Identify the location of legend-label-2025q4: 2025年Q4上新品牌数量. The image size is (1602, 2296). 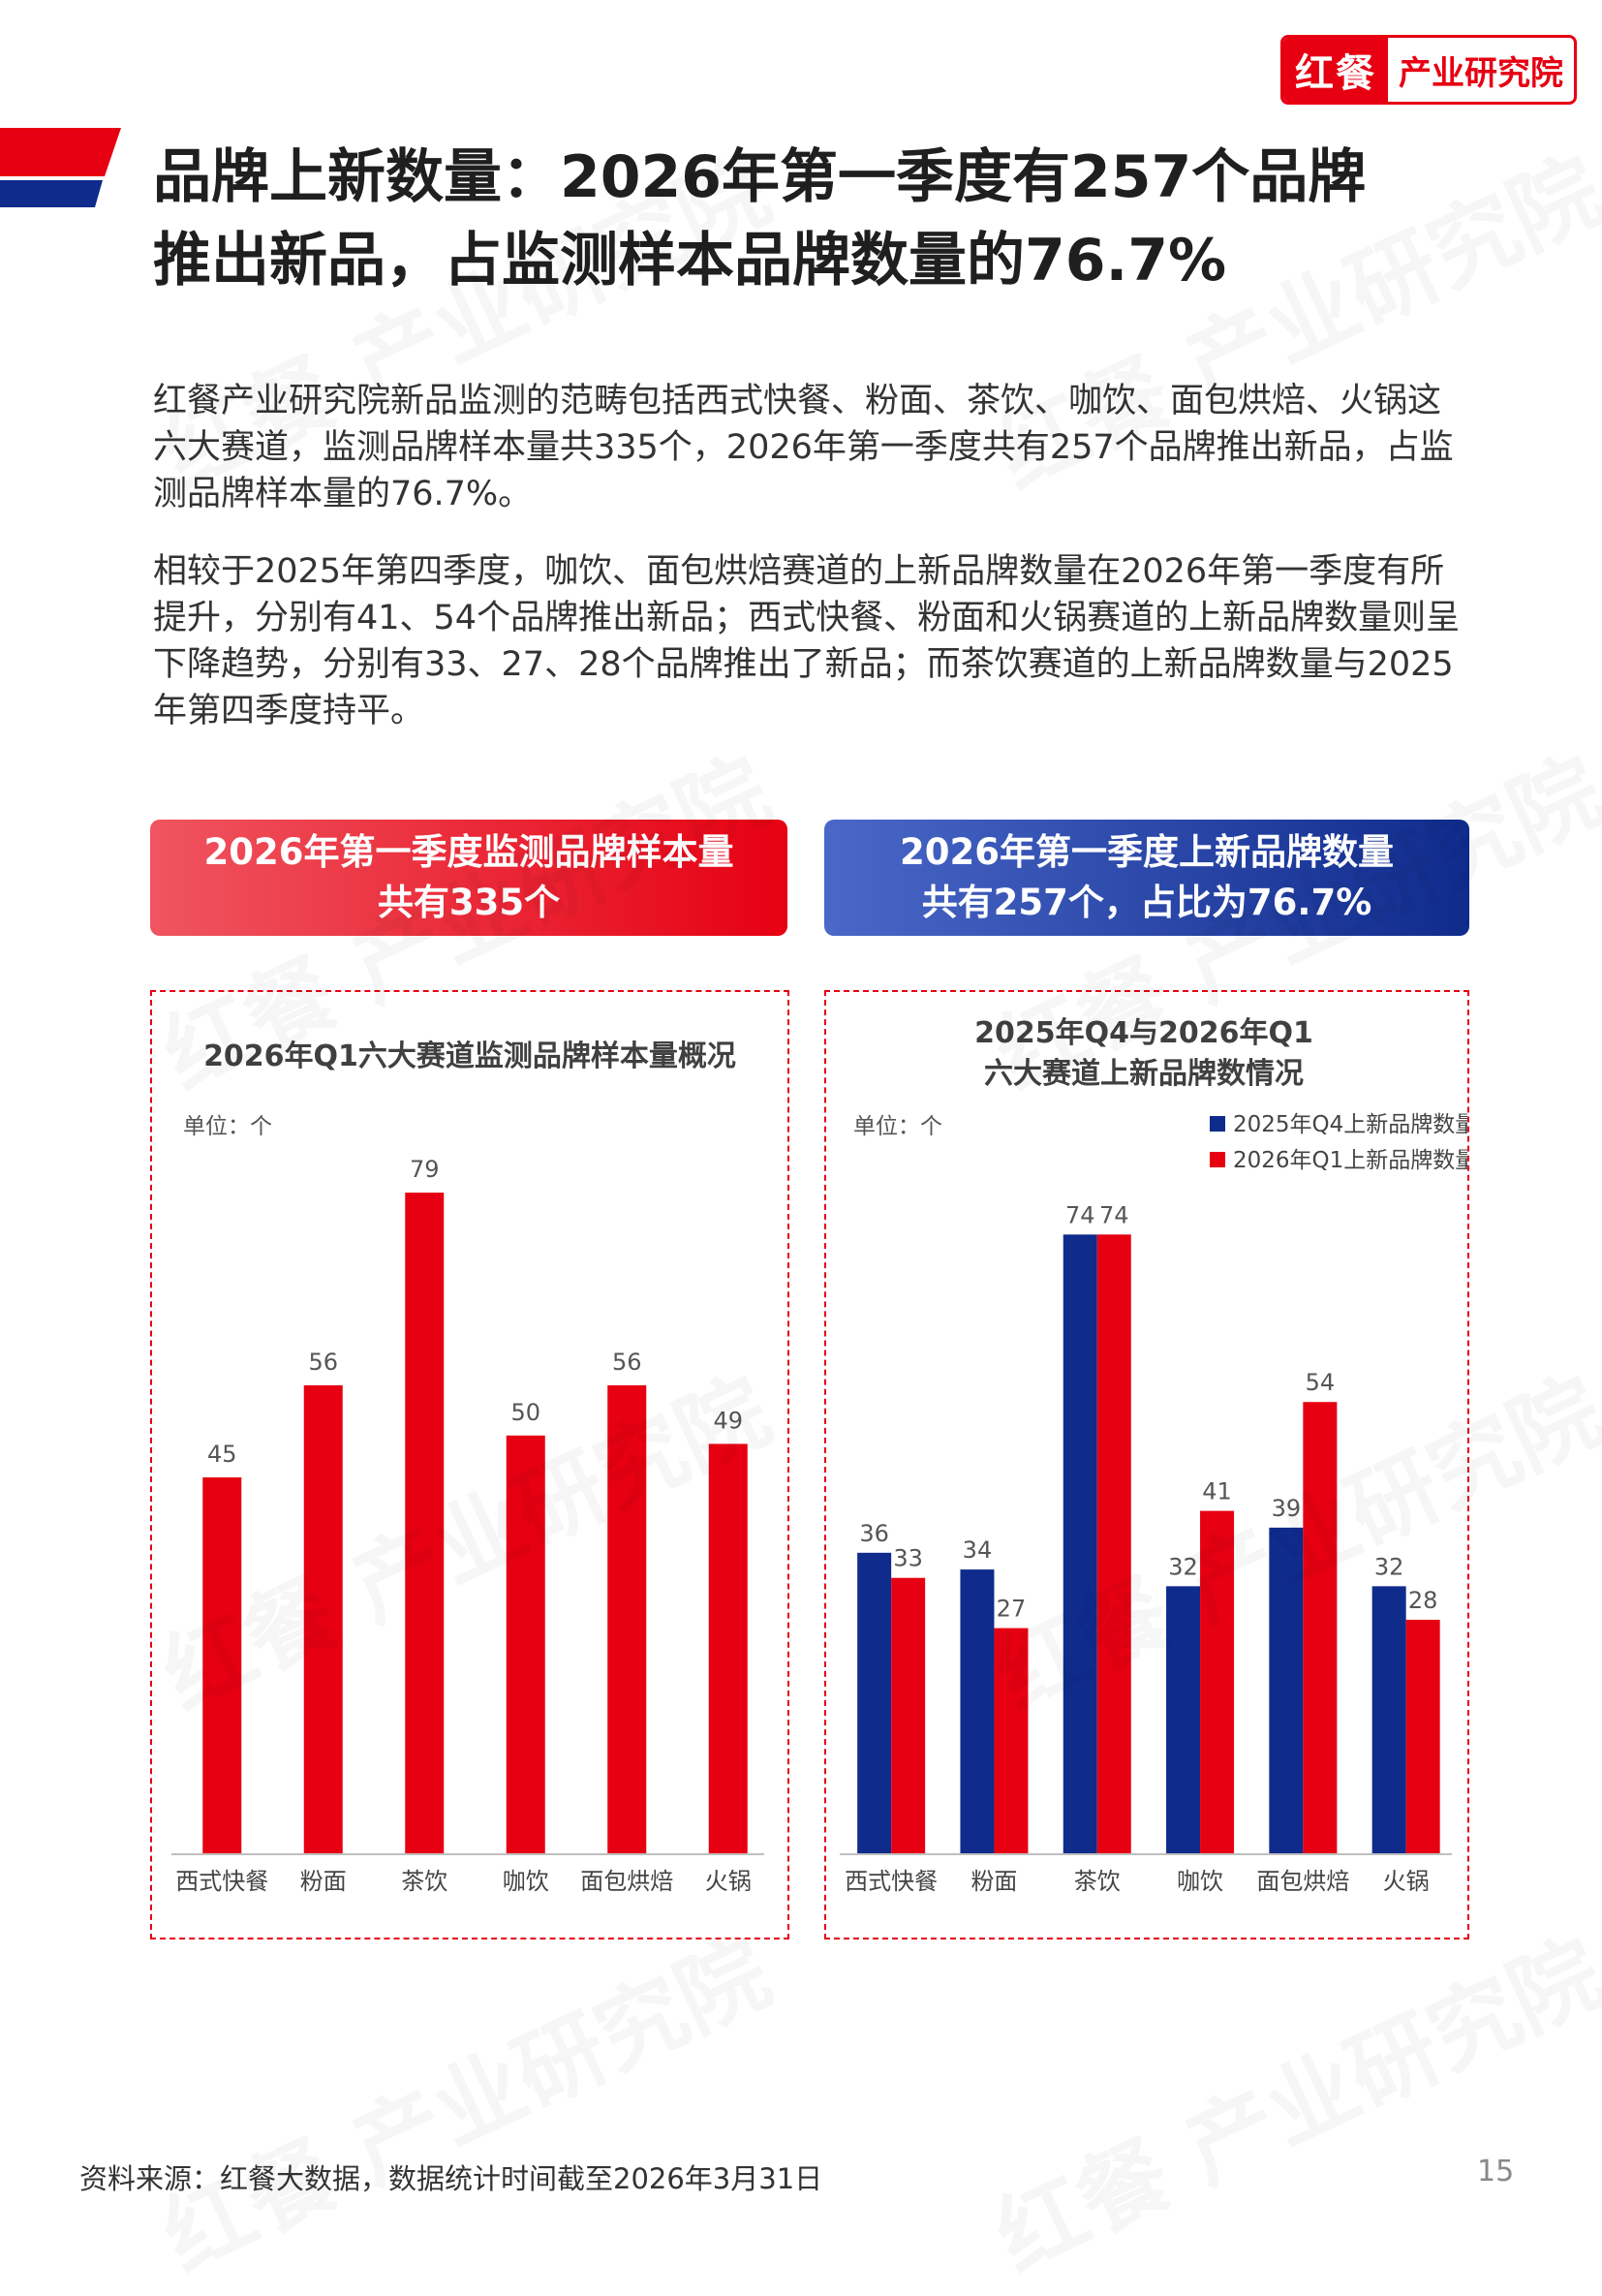
(1350, 1124).